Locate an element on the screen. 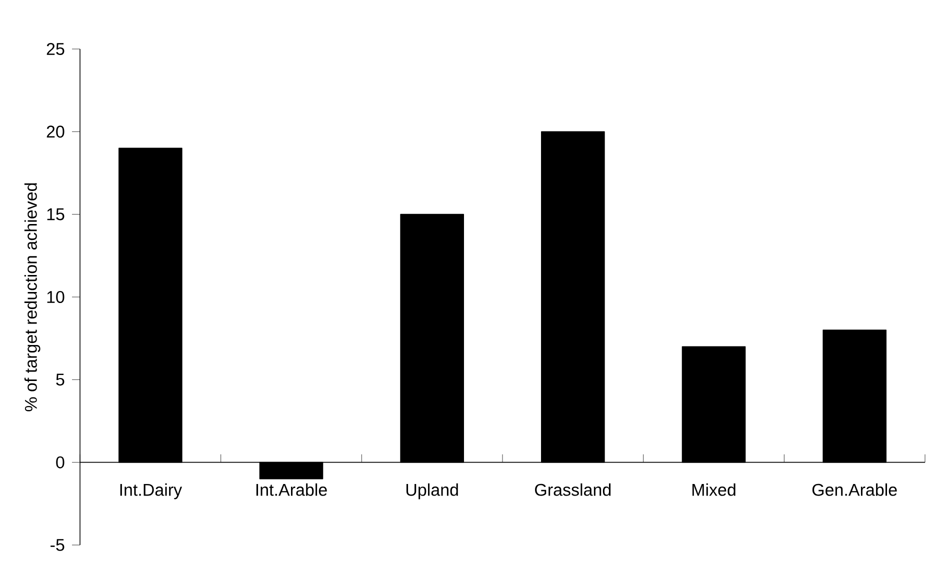 This screenshot has height=561, width=935. x-tick-label: Mixed is located at coordinates (714, 489).